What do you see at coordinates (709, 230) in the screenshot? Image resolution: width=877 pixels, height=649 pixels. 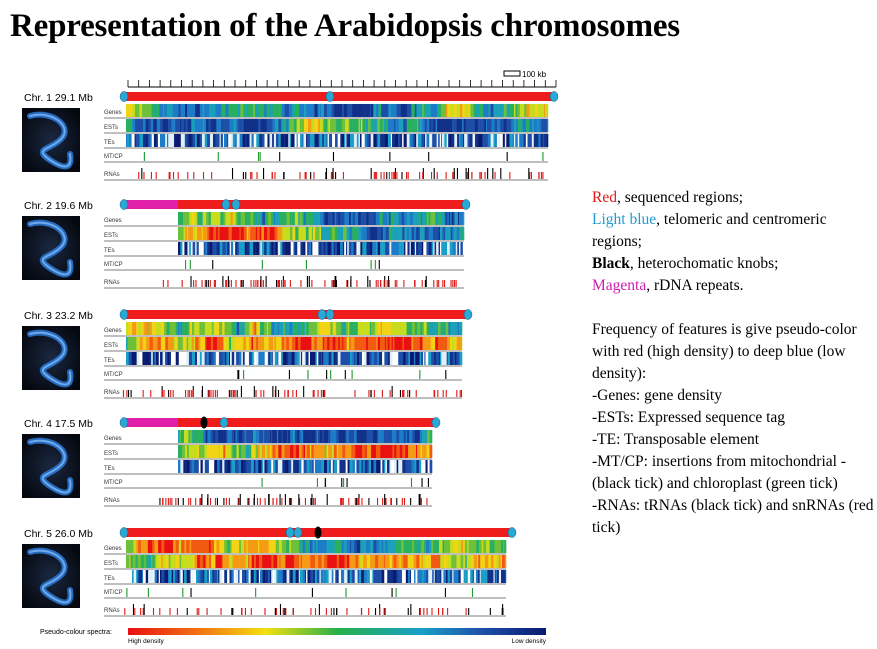 I see `legend-lightblue-text: , telomeric and centromeric regions;` at bounding box center [709, 230].